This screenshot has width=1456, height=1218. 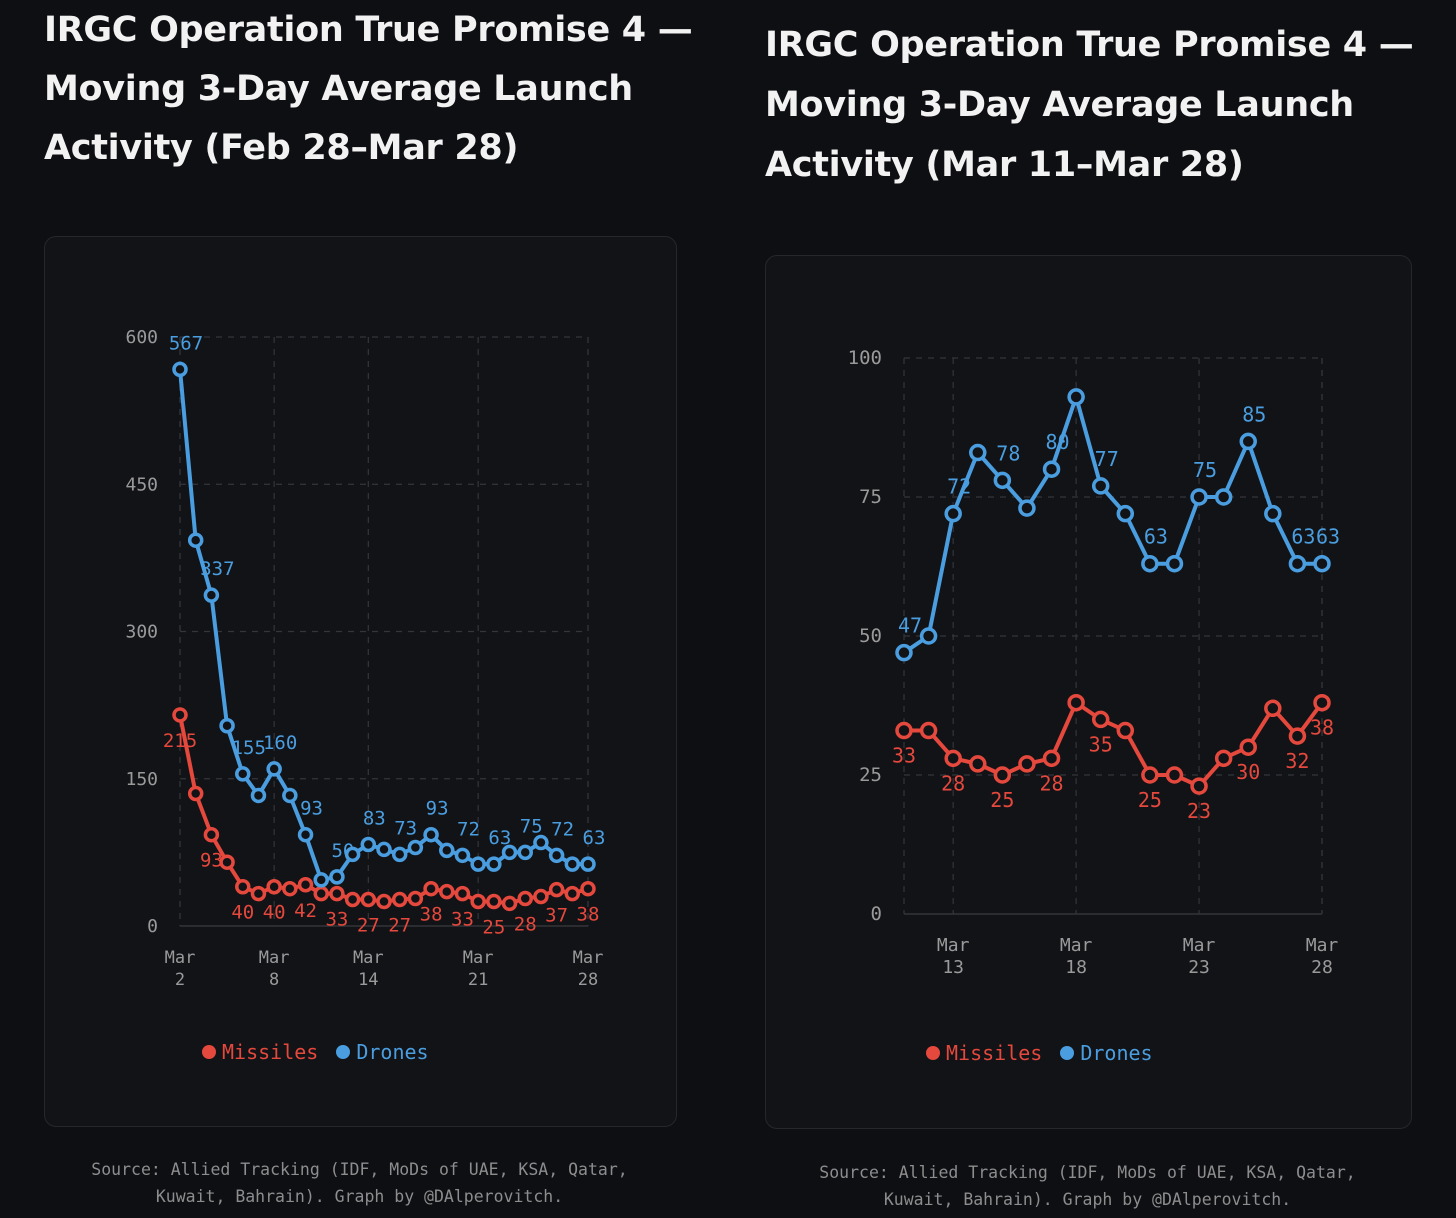 I want to click on drones-data-label: 77, so click(x=1107, y=459).